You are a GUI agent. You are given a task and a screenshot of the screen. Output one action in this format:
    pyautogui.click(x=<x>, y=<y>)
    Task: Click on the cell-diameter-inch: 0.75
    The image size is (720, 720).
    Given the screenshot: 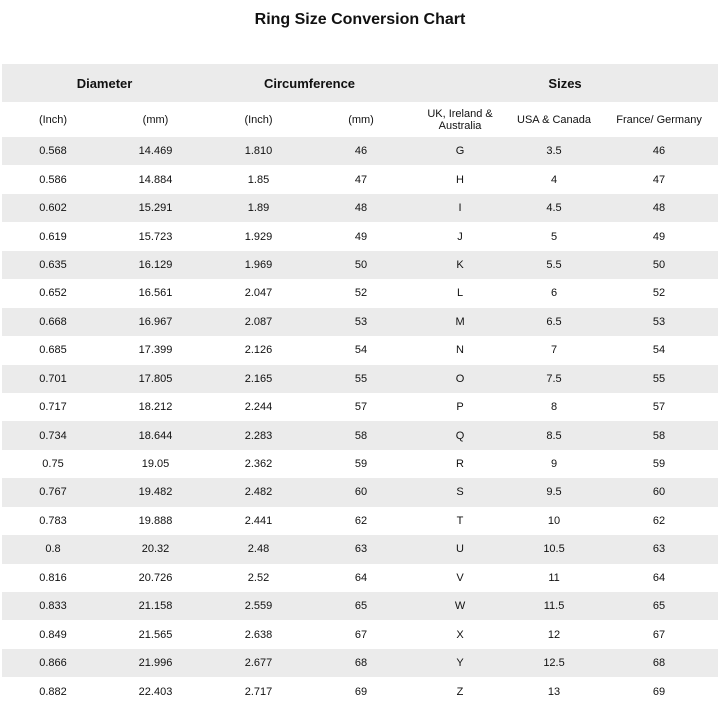 What is the action you would take?
    pyautogui.click(x=53, y=464)
    